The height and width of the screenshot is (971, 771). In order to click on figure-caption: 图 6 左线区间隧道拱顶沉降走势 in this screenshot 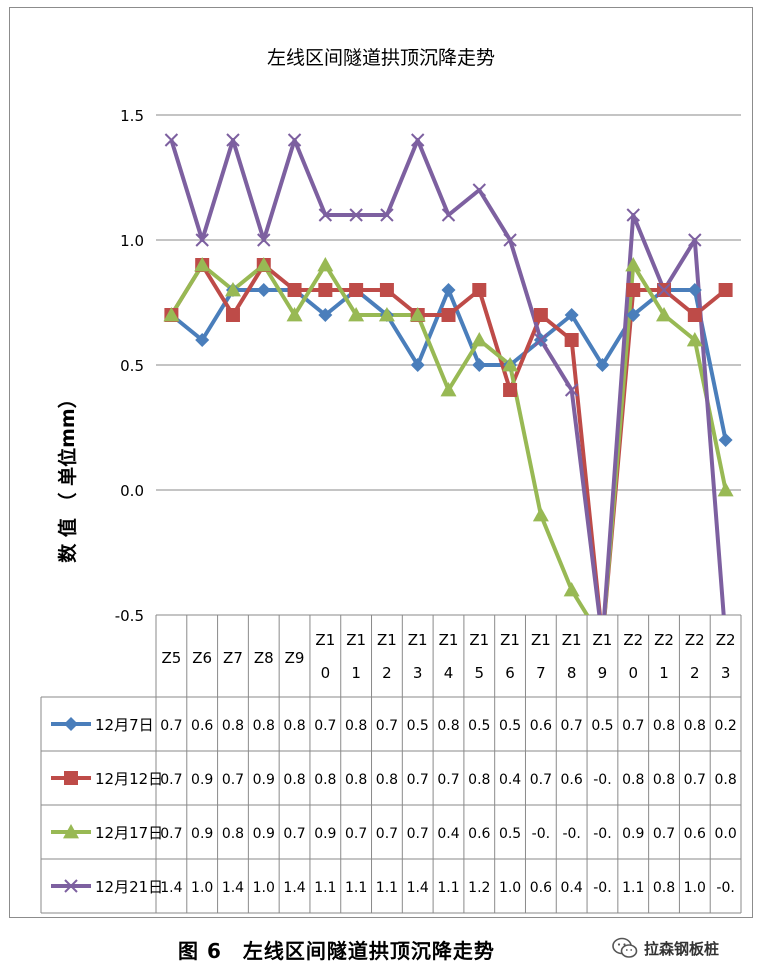, I will do `click(336, 951)`.